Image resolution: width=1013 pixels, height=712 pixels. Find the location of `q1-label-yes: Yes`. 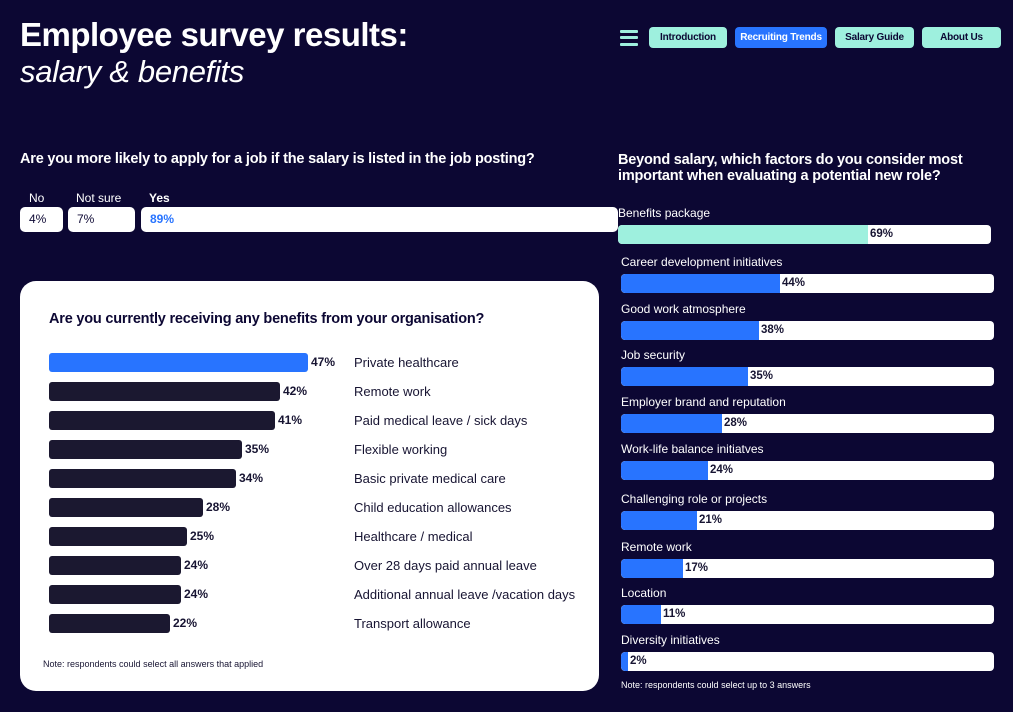

q1-label-yes: Yes is located at coordinates (159, 198).